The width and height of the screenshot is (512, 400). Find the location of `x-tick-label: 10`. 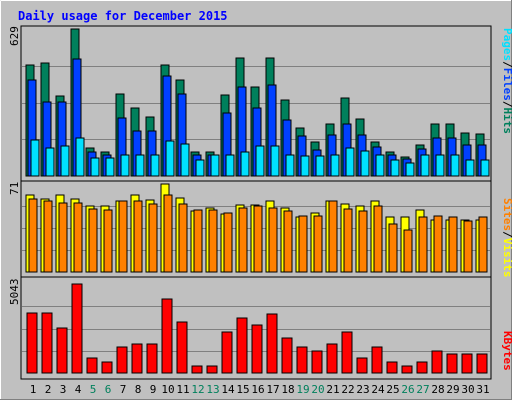

x-tick-label: 10 is located at coordinates (167, 389).